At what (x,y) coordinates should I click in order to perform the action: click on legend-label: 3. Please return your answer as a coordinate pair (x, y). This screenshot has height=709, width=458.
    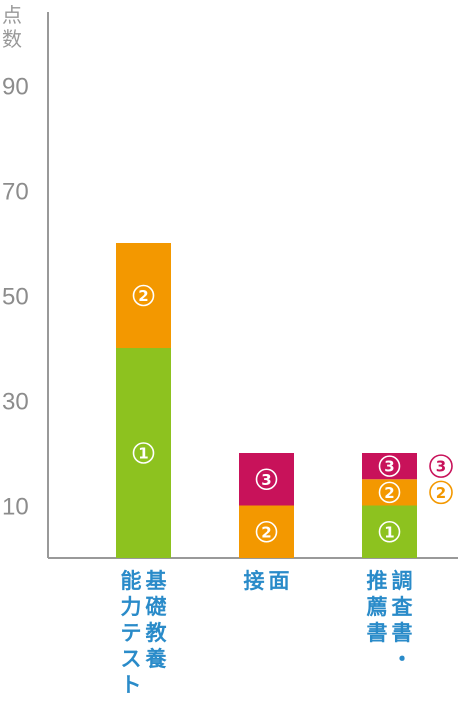
    Looking at the image, I should click on (441, 467).